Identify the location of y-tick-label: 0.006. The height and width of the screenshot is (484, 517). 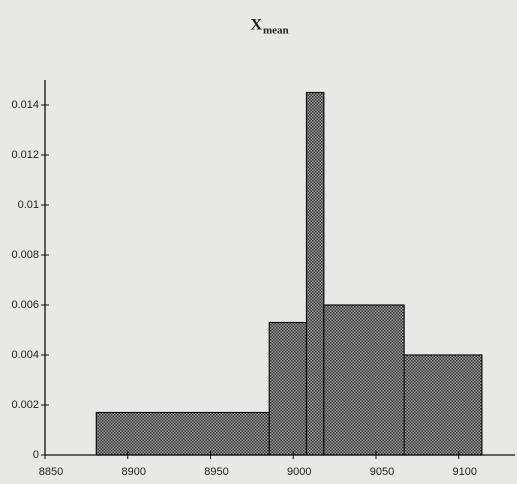
(25, 305).